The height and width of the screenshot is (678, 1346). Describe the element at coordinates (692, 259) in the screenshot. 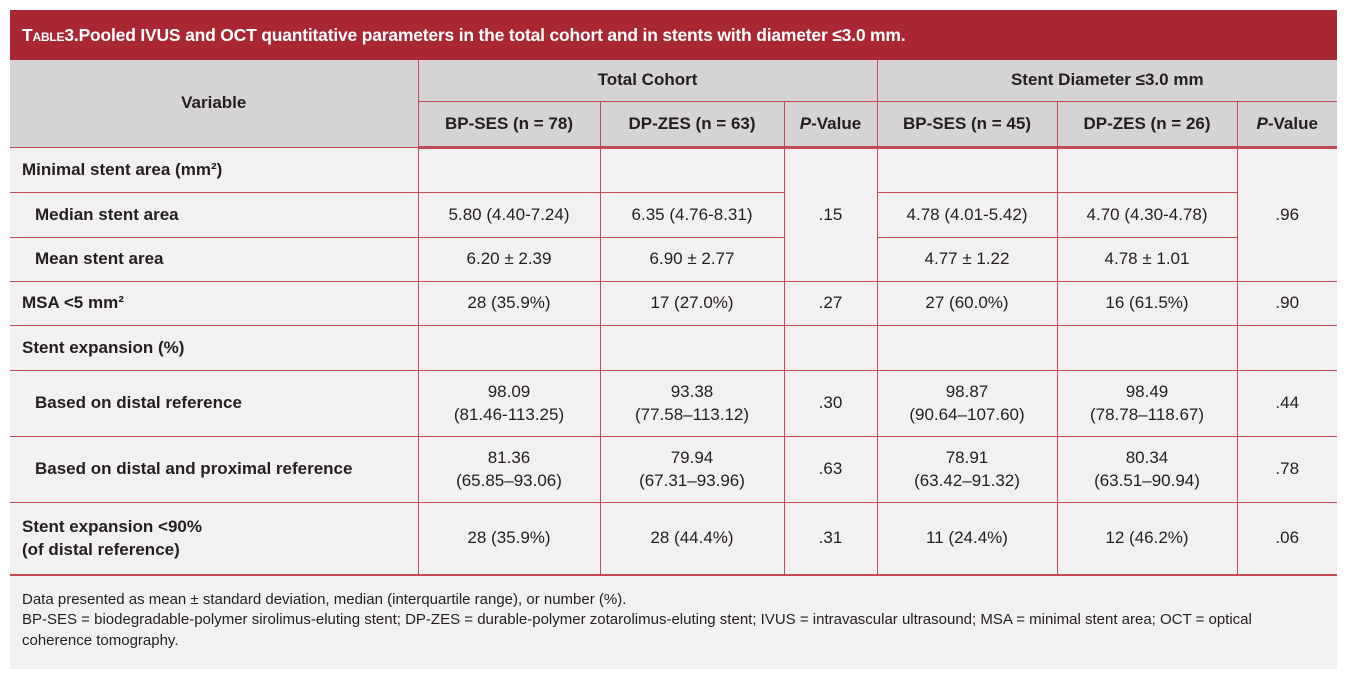

I see `cell-value: 6.90 ± 2.77` at that location.